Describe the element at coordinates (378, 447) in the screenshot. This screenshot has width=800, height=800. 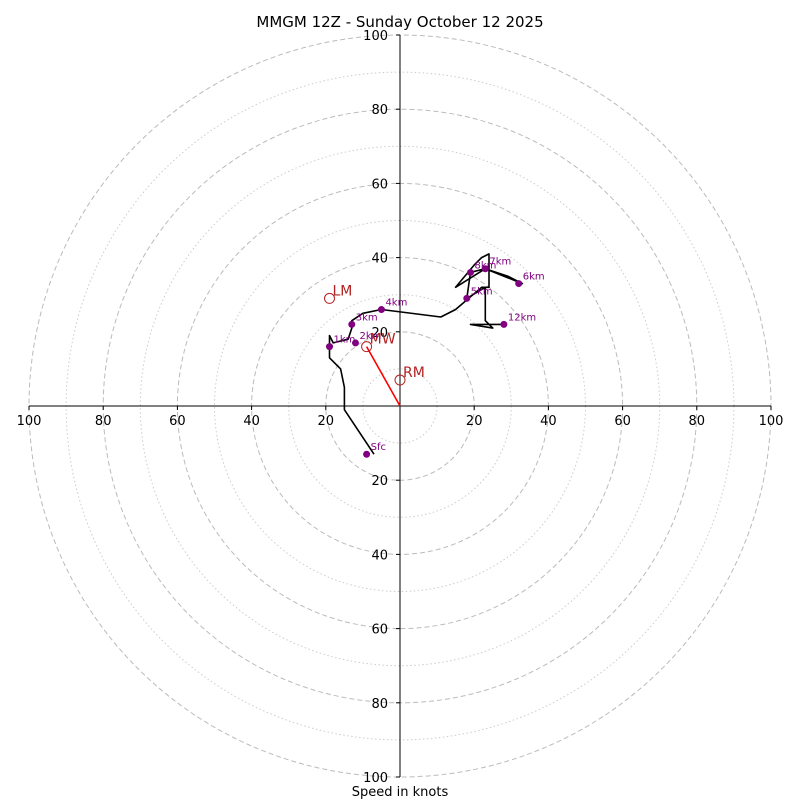
I see `height-marker-label: Sfc` at that location.